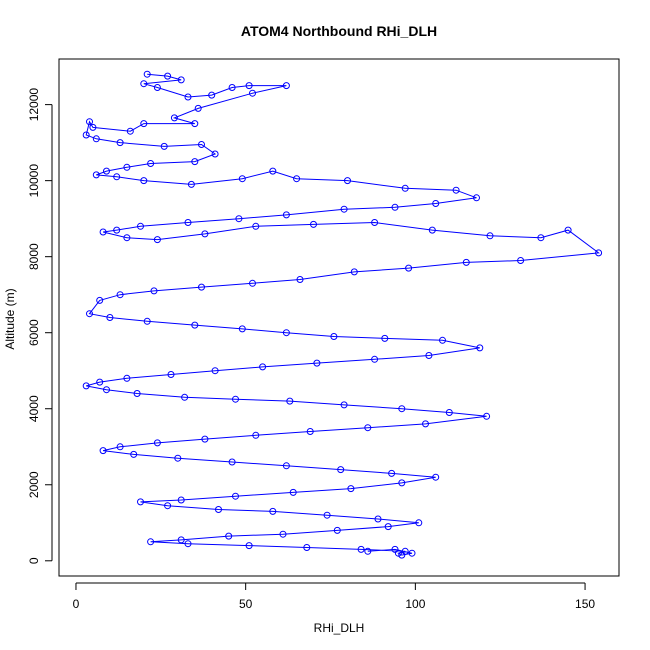 This screenshot has width=650, height=650. Describe the element at coordinates (246, 604) in the screenshot. I see `x-tick-label: 50` at that location.